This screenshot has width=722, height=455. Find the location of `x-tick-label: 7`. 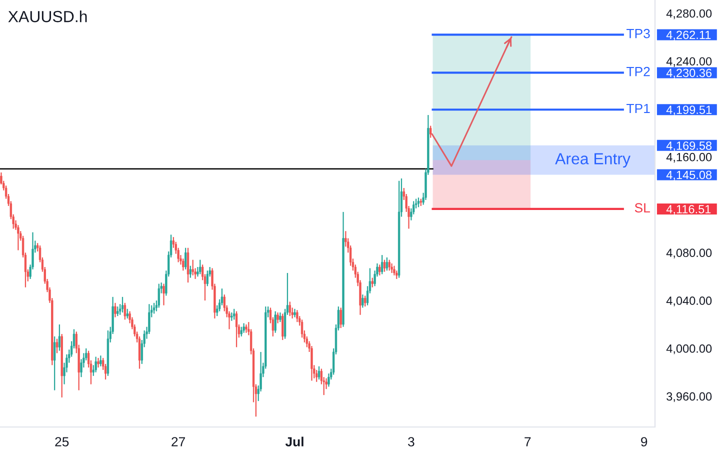

x-tick-label: 7 is located at coordinates (527, 441).